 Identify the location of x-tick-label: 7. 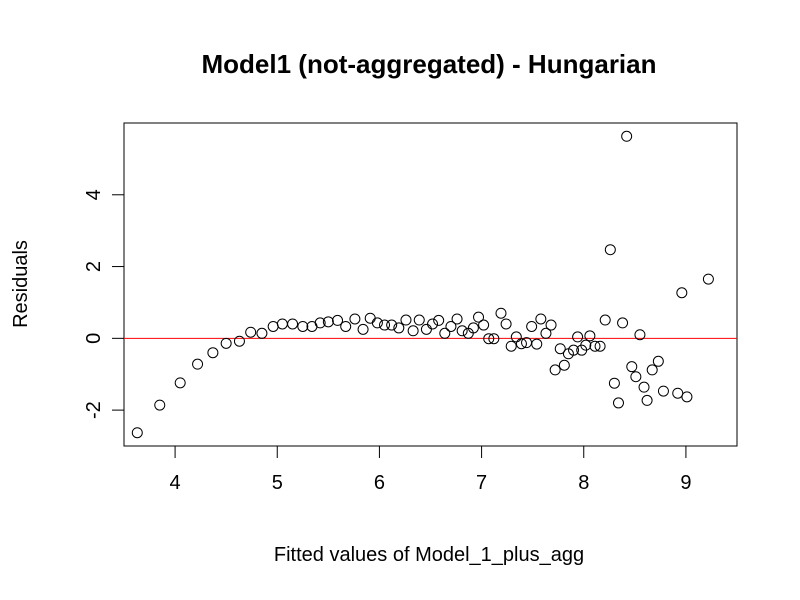
(481, 483).